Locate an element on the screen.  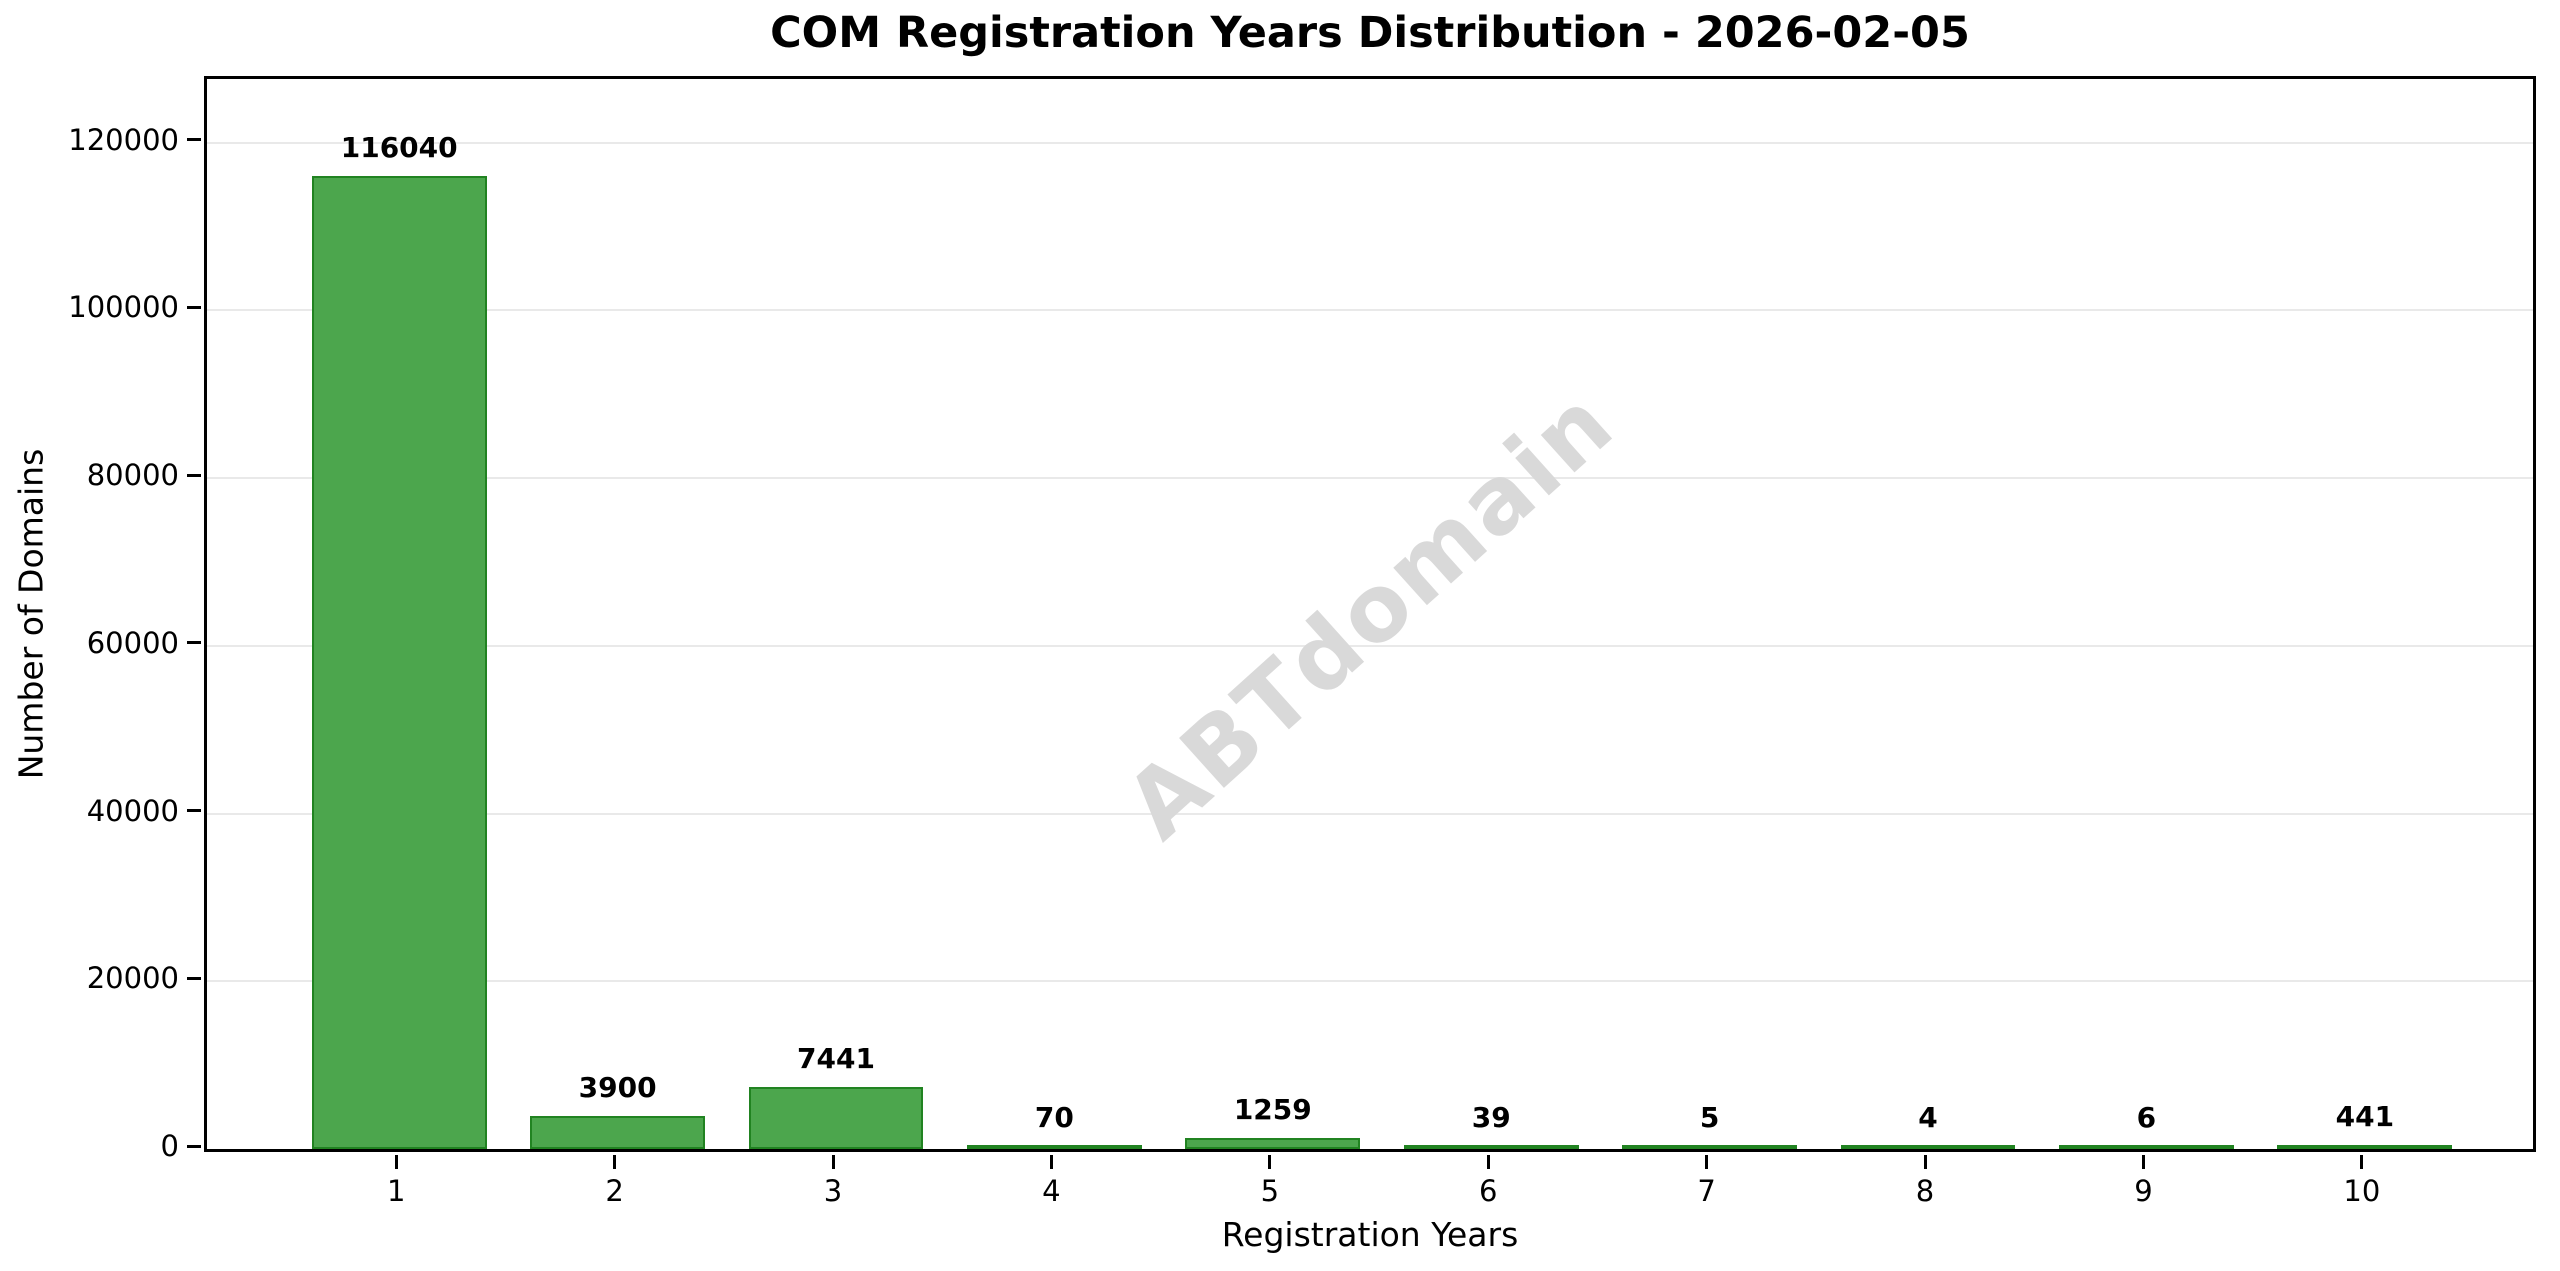
y-axis-label: Number of Domains is located at coordinates (31, 614).